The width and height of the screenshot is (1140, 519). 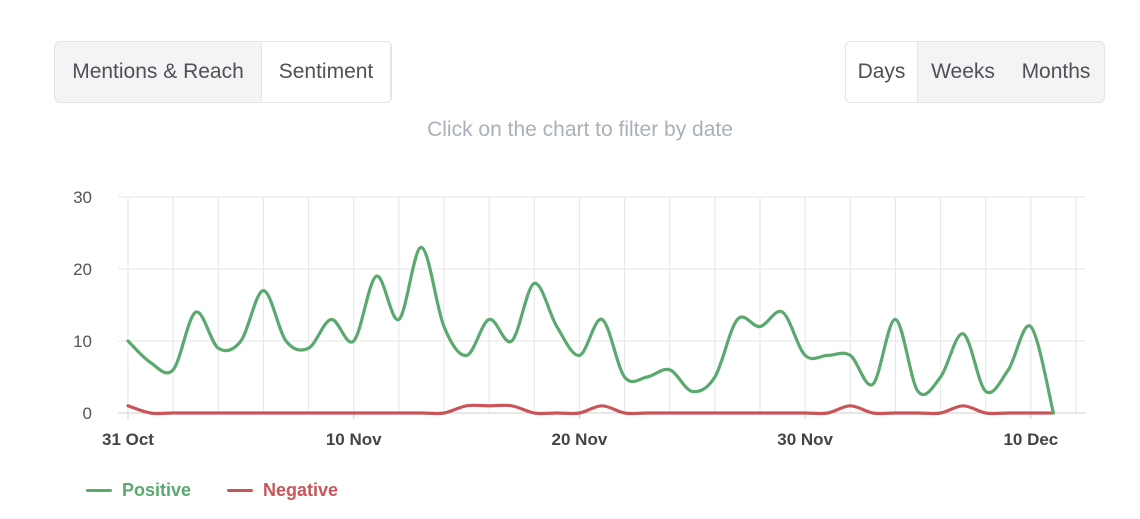 I want to click on x-tick-label: 30 Nov, so click(x=805, y=439).